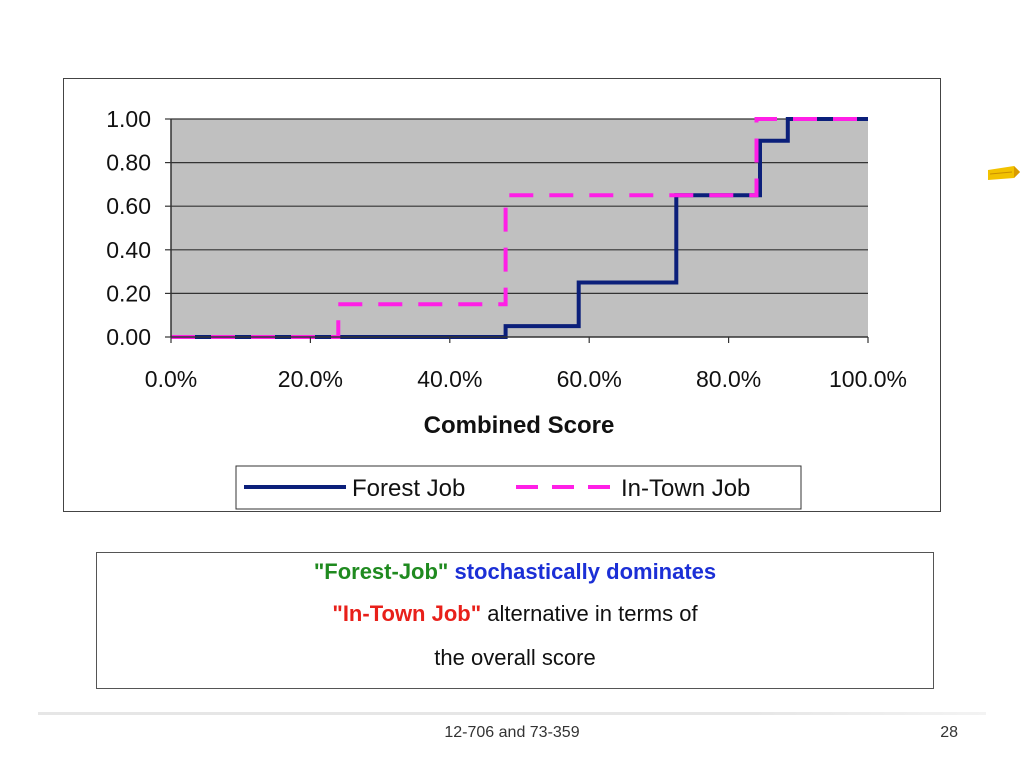 This screenshot has width=1024, height=768. I want to click on note-alternative: alternative in terms of, so click(592, 613).